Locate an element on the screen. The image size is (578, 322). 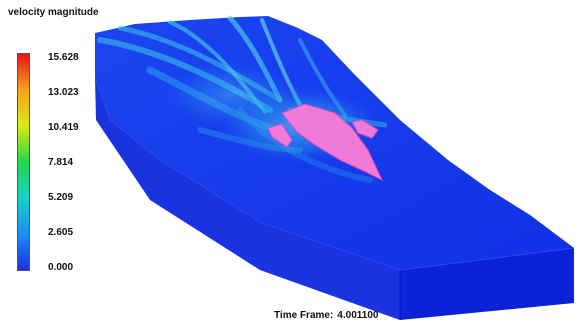
legend-tick-label: 10.419 is located at coordinates (63, 127).